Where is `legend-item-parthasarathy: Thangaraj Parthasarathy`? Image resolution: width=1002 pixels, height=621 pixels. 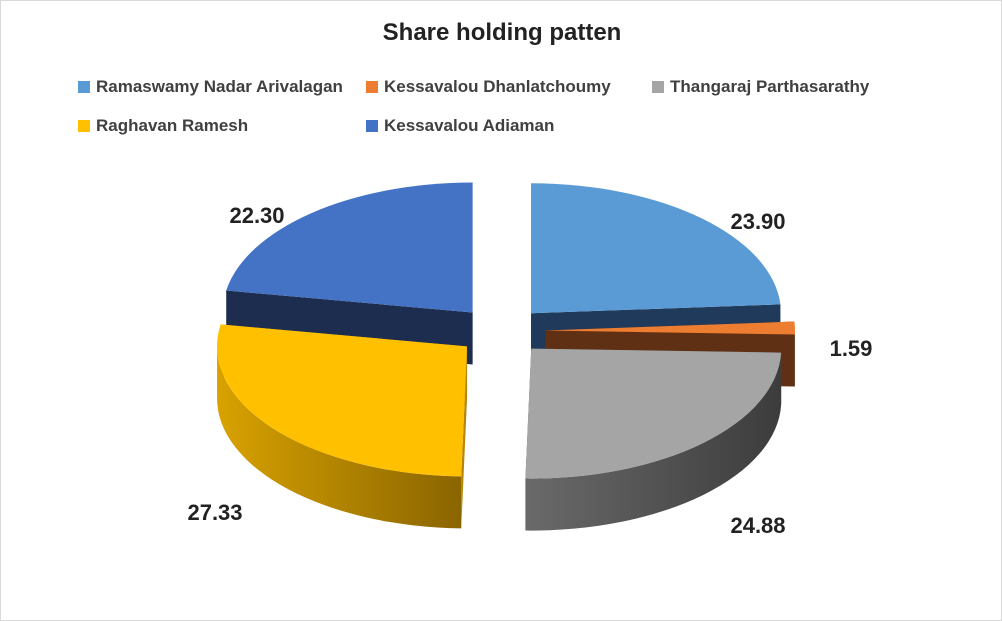
legend-item-parthasarathy: Thangaraj Parthasarathy is located at coordinates (760, 87).